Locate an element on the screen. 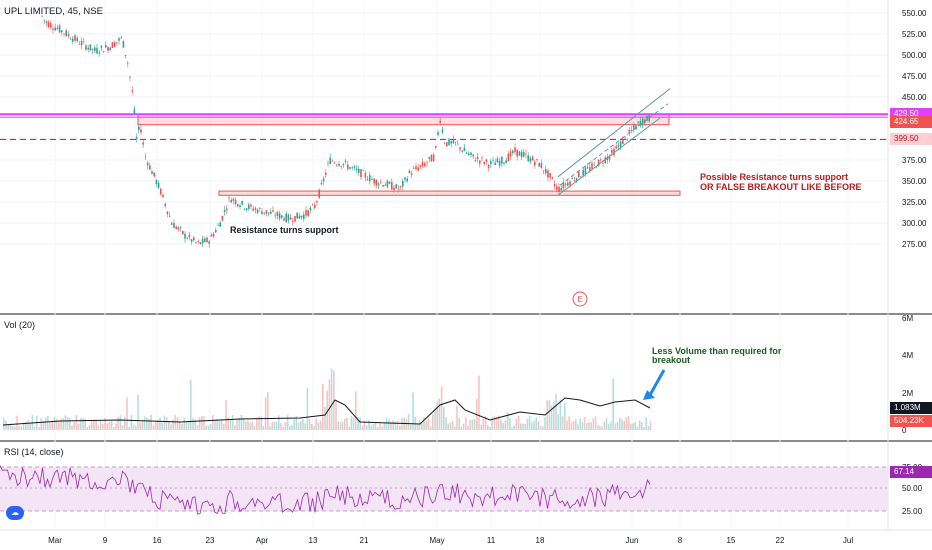 Image resolution: width=932 pixels, height=550 pixels. volume-pane-label: Vol (20) is located at coordinates (20, 325).